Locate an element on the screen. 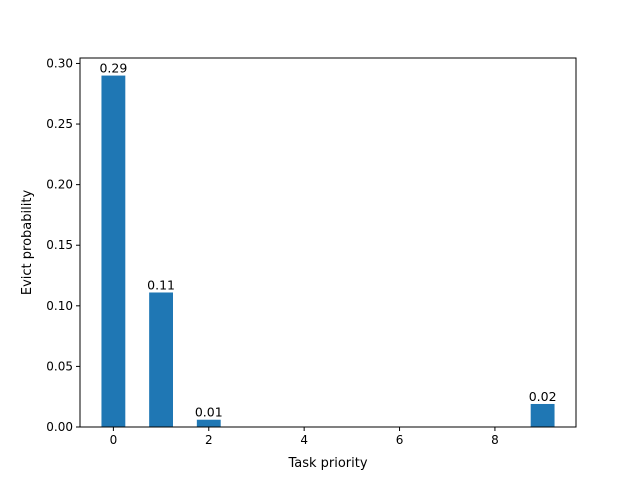 The height and width of the screenshot is (480, 640). x-axis: 0 2 4 6 8 is located at coordinates (304, 437).